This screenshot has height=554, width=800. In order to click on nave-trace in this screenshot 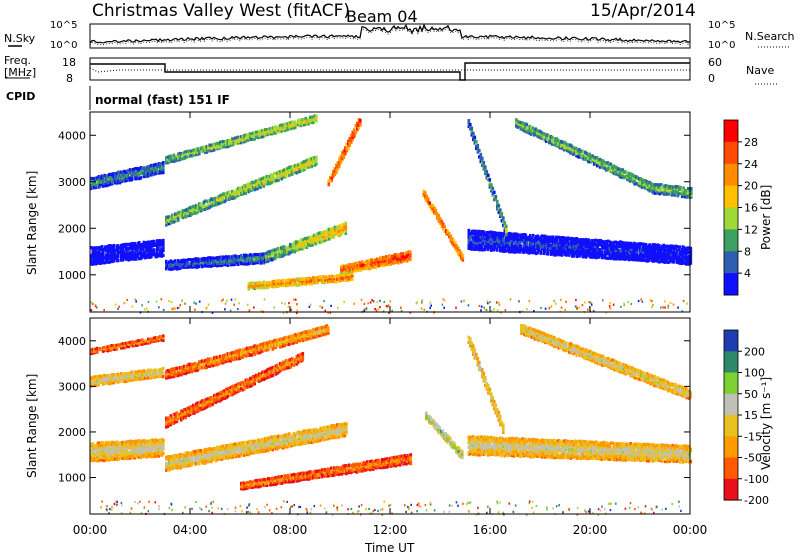, I will do `click(389, 70)`.